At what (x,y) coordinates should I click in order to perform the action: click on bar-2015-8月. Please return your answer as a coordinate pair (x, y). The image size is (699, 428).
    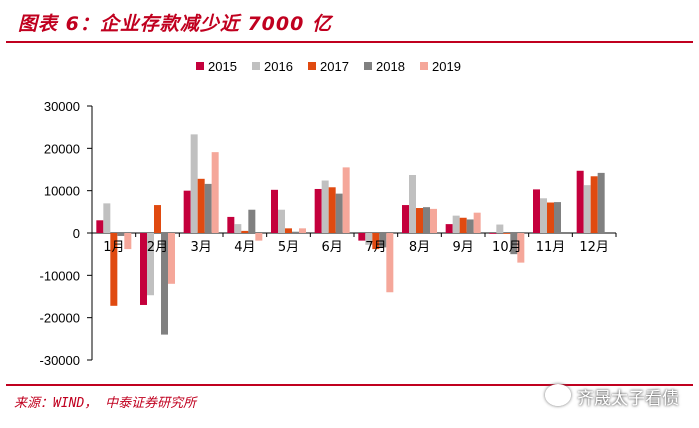
    Looking at the image, I should click on (405, 219).